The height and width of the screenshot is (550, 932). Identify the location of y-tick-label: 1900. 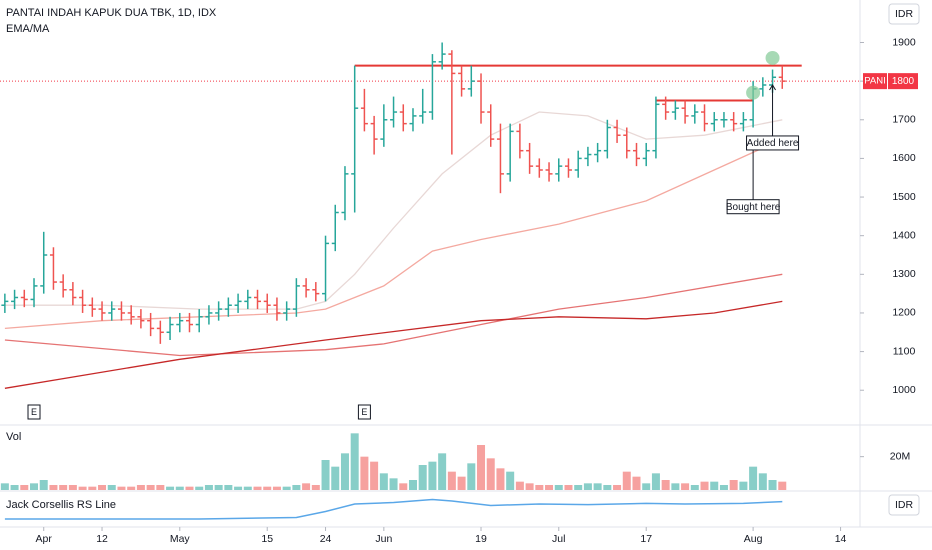
(904, 42).